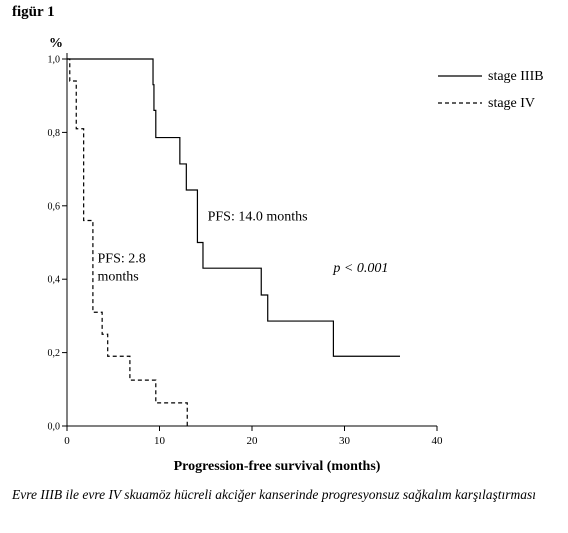  What do you see at coordinates (54, 353) in the screenshot?
I see `y-tick-label: 0,2` at bounding box center [54, 353].